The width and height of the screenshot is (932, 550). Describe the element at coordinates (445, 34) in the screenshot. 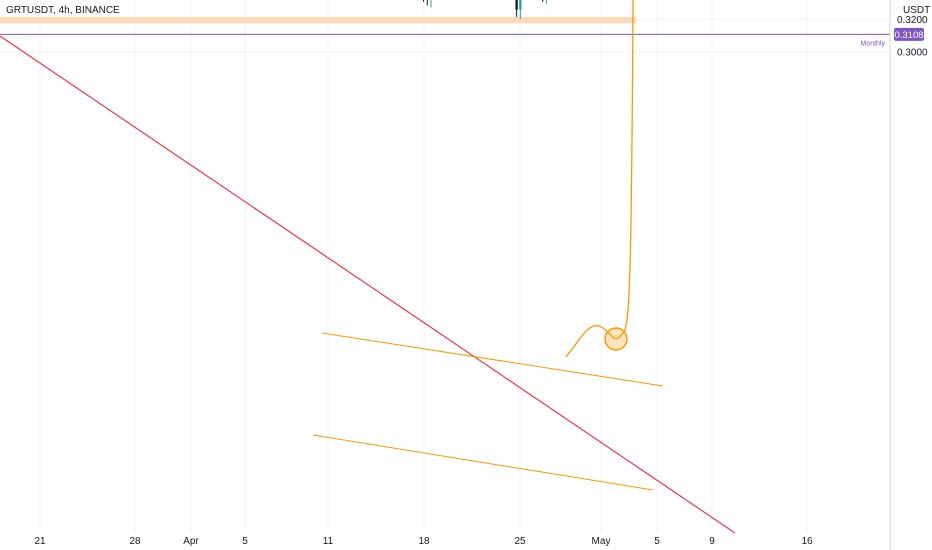

I see `level-lines` at that location.